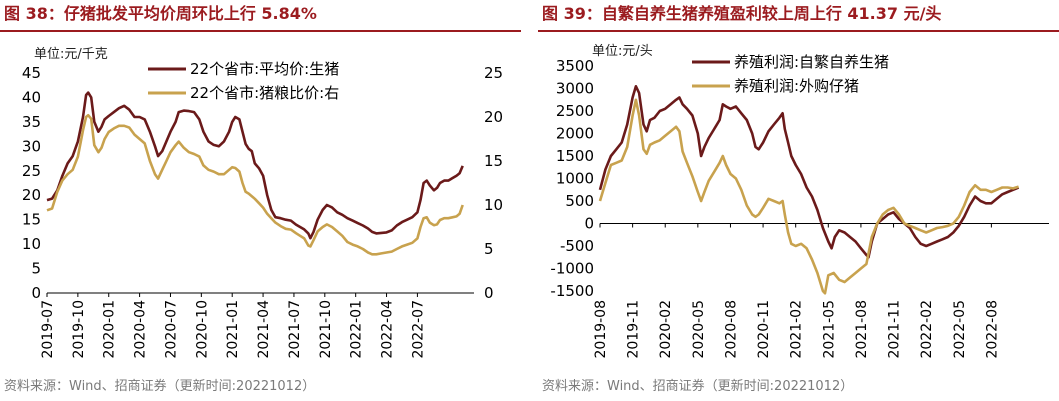 This screenshot has width=1059, height=401. I want to click on x-tick-label: 2020-05, so click(699, 329).